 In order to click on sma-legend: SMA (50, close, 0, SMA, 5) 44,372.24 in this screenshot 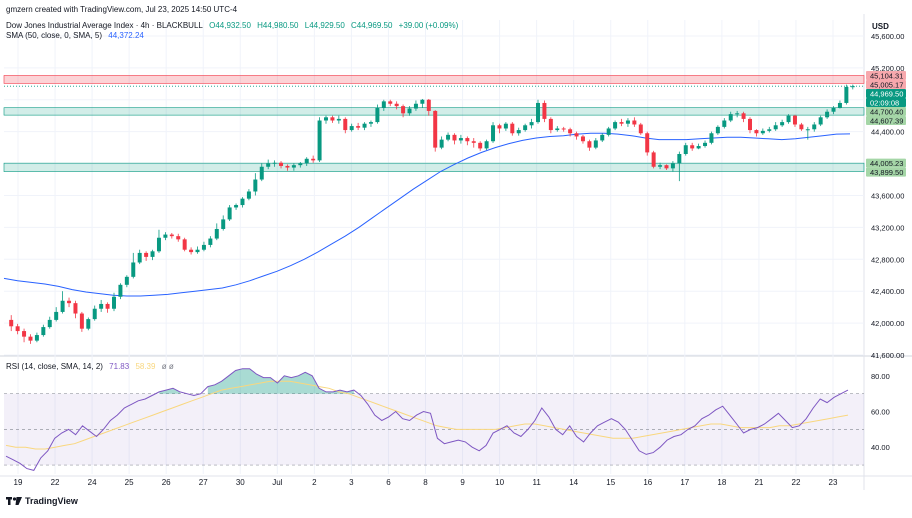, I will do `click(77, 36)`.